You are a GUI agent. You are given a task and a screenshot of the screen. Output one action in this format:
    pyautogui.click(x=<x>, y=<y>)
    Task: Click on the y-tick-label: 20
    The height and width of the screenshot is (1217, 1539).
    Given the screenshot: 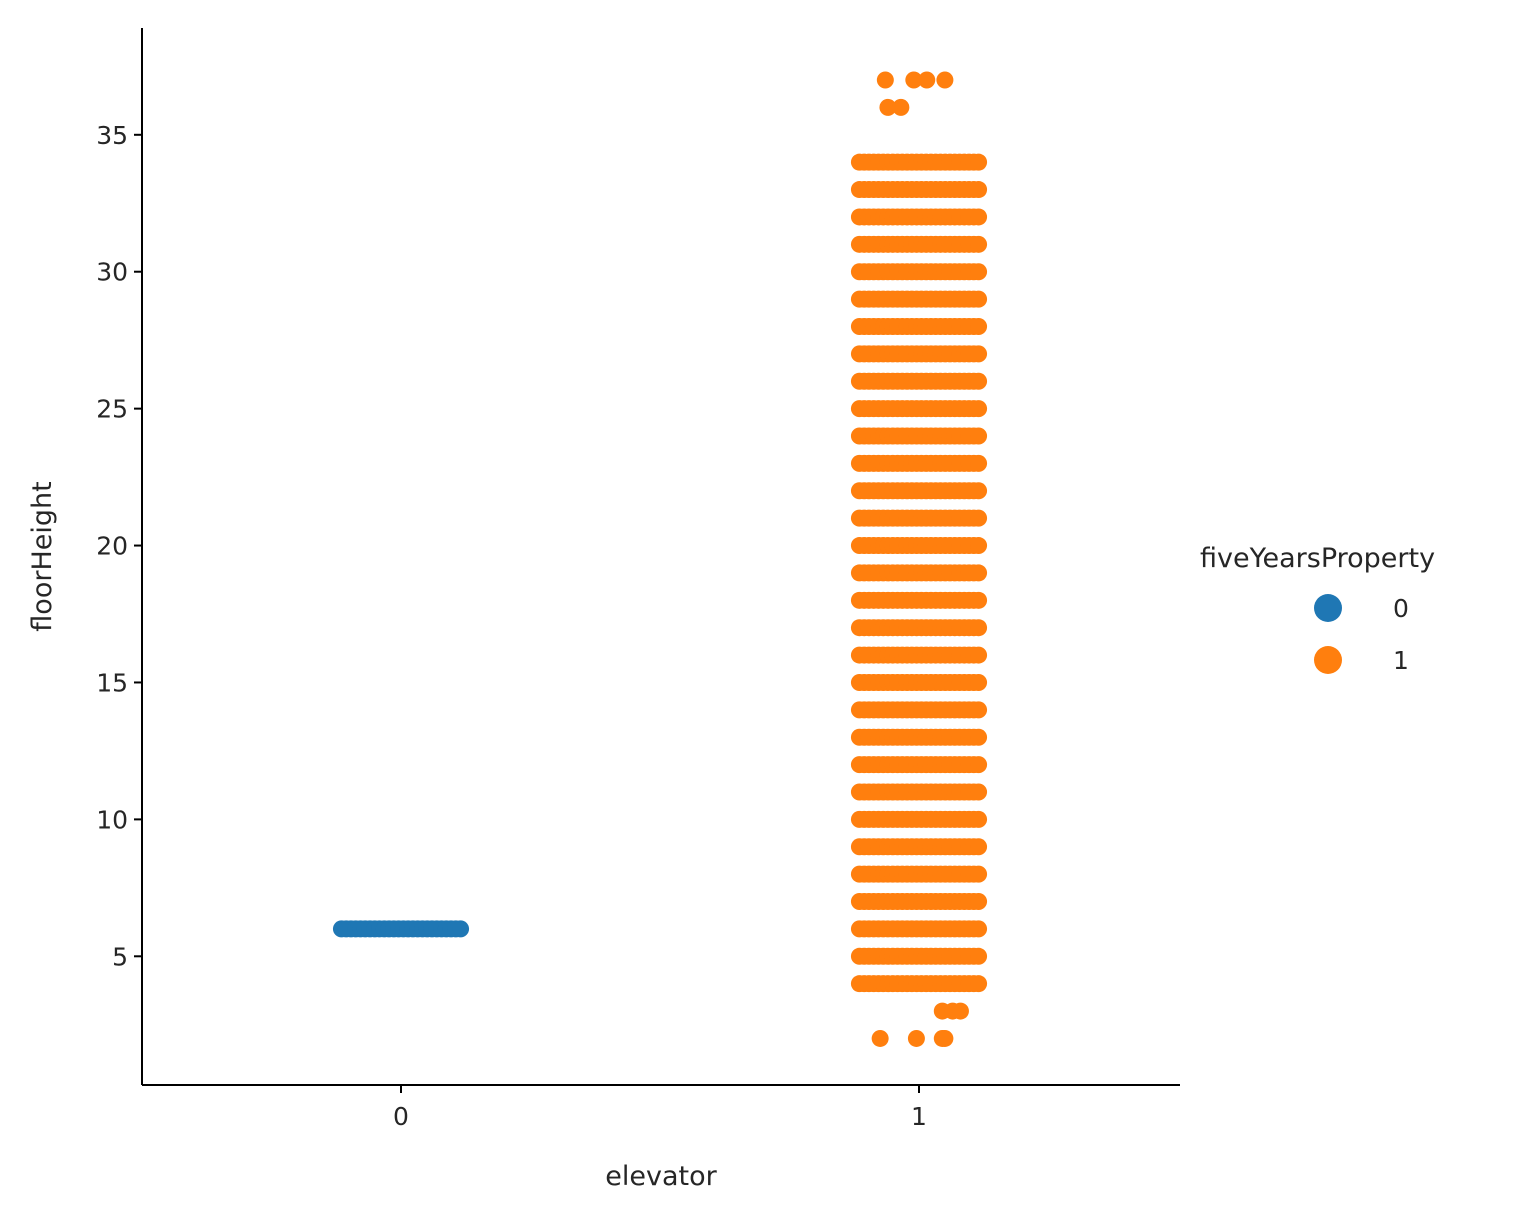 What is the action you would take?
    pyautogui.click(x=112, y=546)
    